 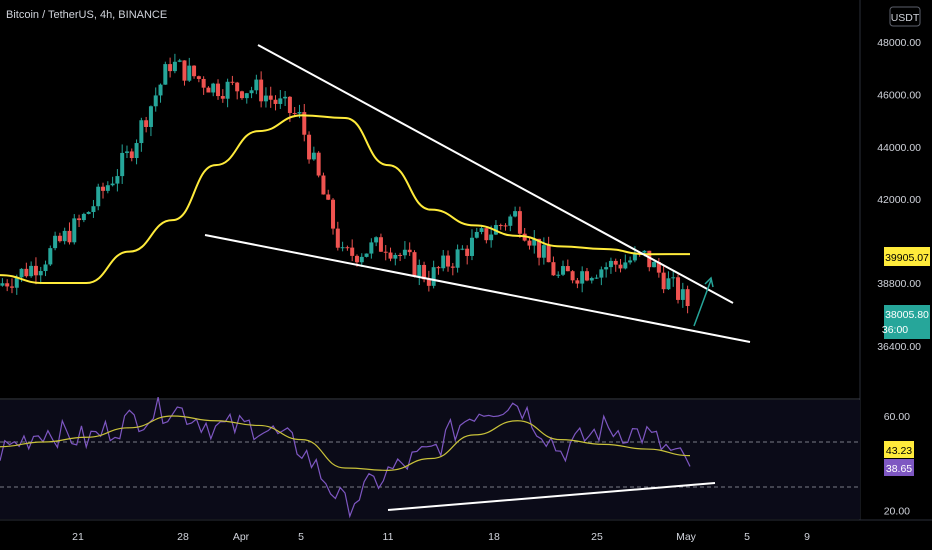 What do you see at coordinates (597, 537) in the screenshot?
I see `time-tick-label: 25` at bounding box center [597, 537].